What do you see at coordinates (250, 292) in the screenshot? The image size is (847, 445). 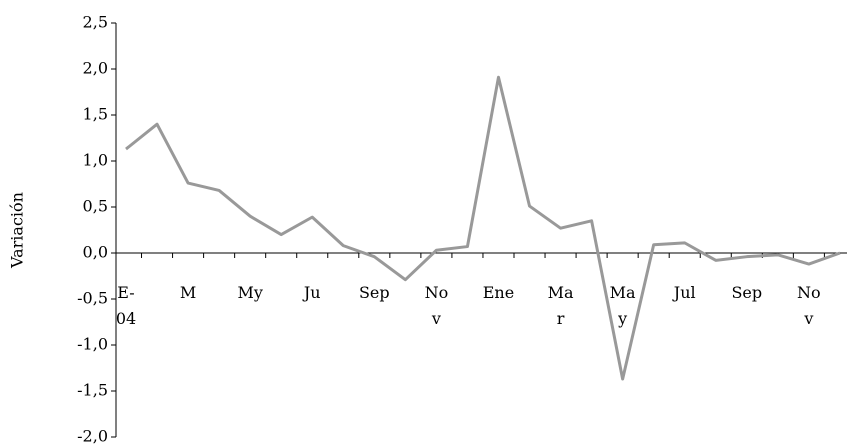 I see `x-tick-label: My` at bounding box center [250, 292].